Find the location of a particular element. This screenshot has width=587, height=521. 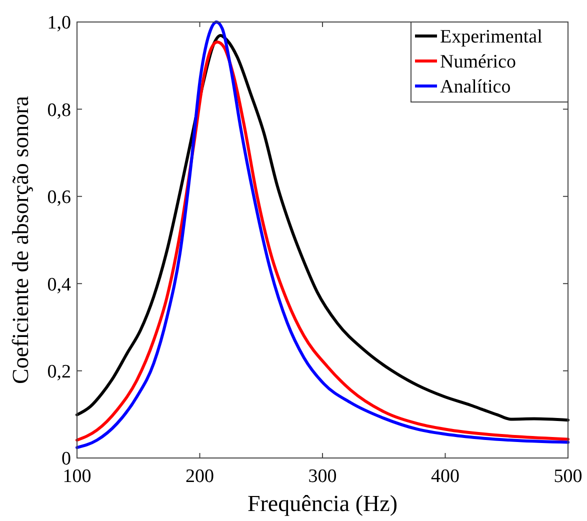

y-tick-label: 0,4 is located at coordinates (59, 285).